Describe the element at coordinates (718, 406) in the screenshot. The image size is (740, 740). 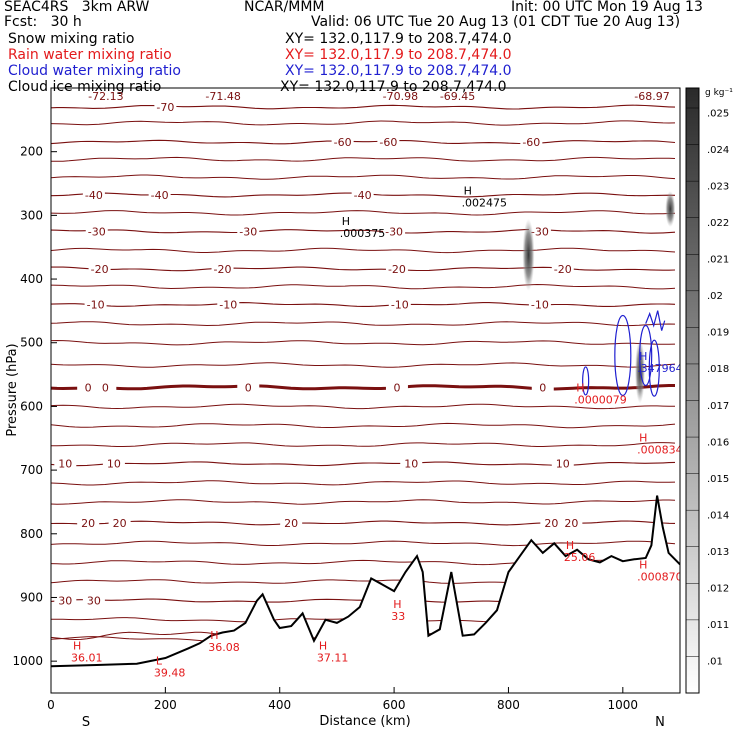
I see `colorbar-tick-label: .017` at that location.